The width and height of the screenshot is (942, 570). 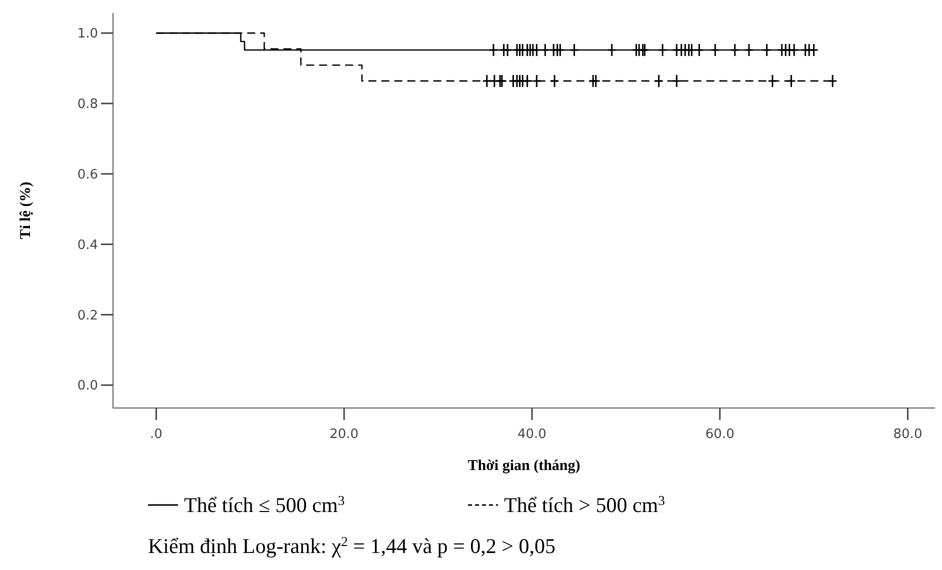 What do you see at coordinates (585, 504) in the screenshot?
I see `legend-label: Thể tích > 500 cm$^{3}$` at bounding box center [585, 504].